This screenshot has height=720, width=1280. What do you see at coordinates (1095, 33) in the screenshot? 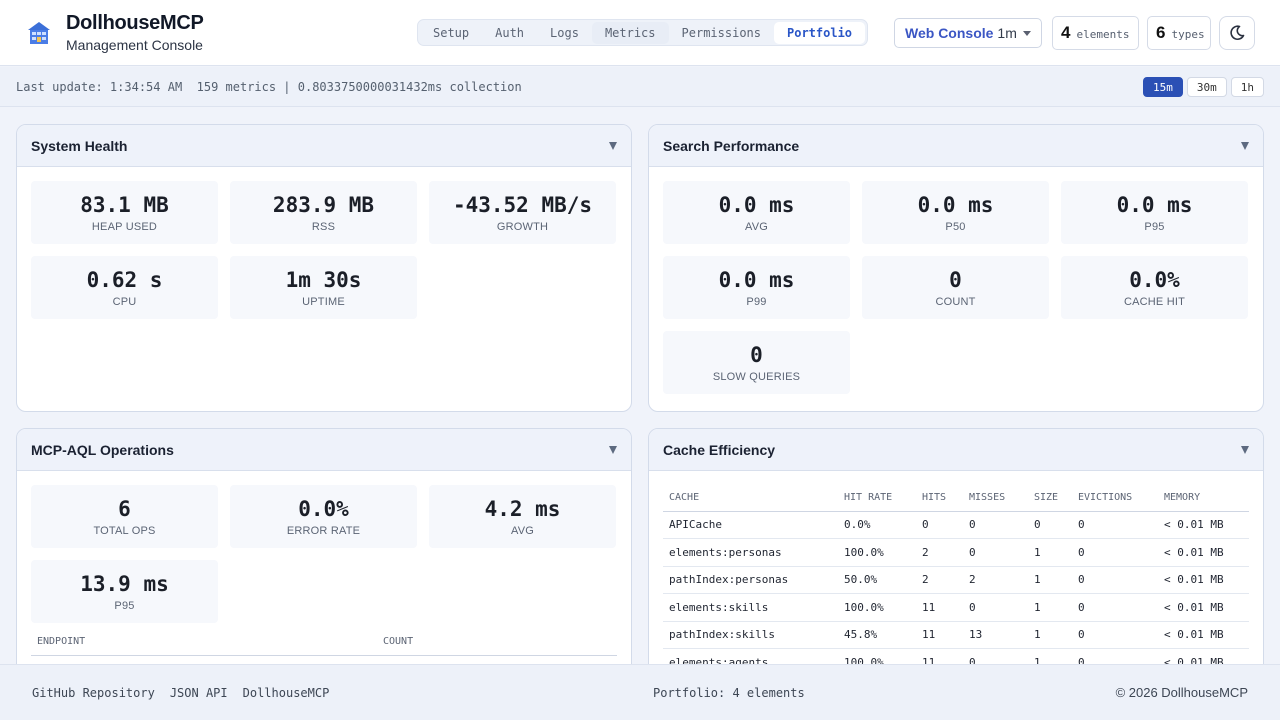
I see `elements-count-badge: 4 elements` at bounding box center [1095, 33].